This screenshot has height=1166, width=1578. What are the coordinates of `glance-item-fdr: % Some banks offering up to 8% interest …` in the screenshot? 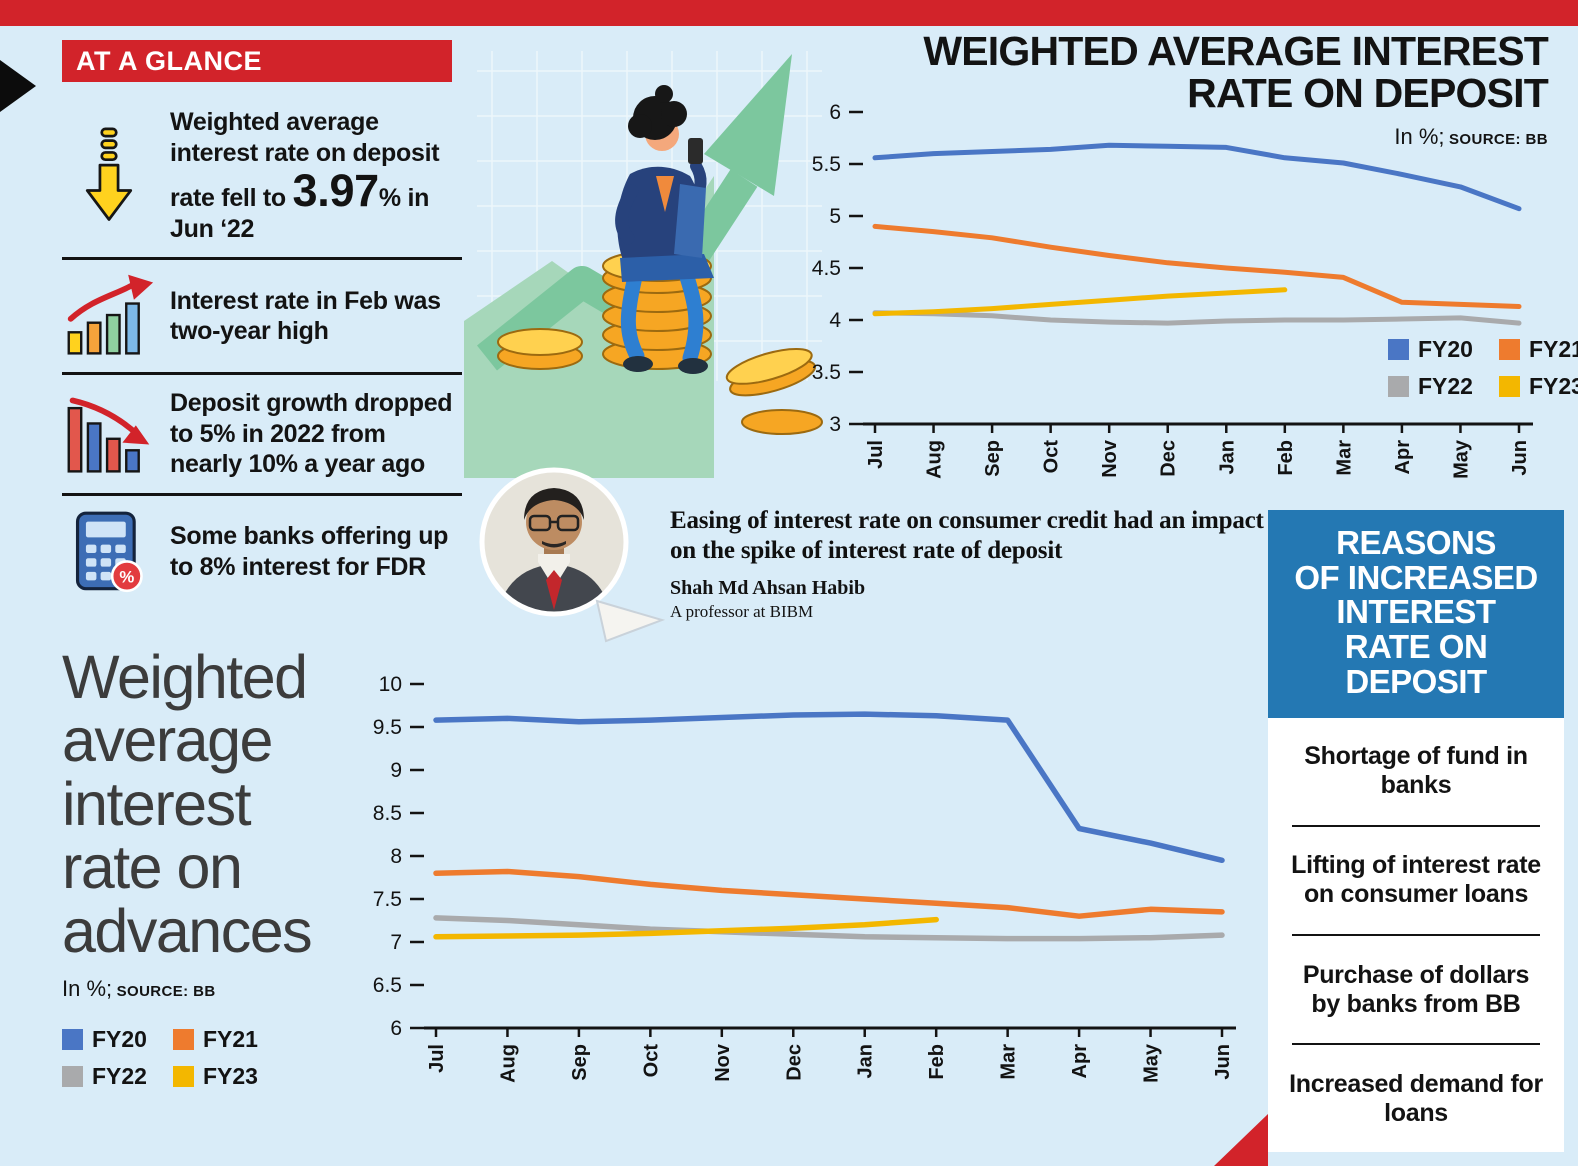 It's located at (262, 552).